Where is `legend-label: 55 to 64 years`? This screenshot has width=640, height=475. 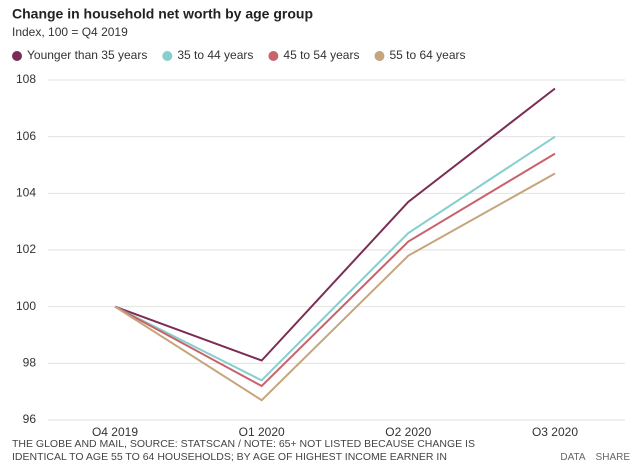
legend-label: 55 to 64 years is located at coordinates (427, 55).